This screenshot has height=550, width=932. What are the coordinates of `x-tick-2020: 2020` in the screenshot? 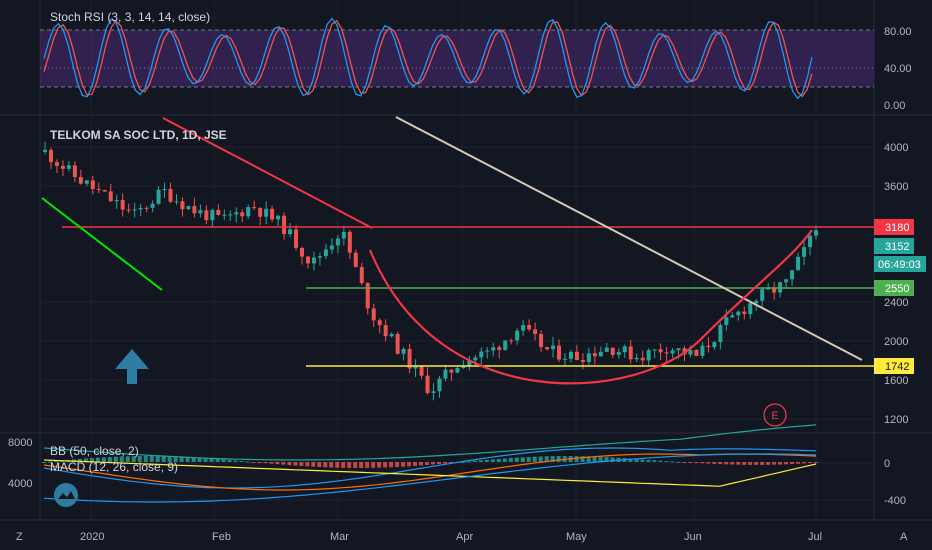 It's located at (92, 537).